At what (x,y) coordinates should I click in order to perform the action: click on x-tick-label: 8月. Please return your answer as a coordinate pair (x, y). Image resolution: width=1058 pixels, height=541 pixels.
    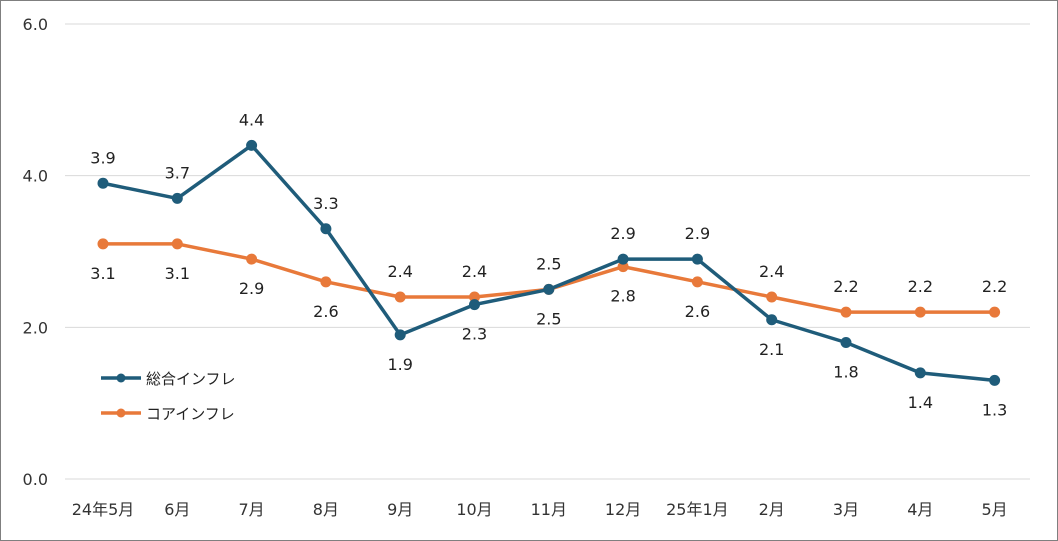
    Looking at the image, I should click on (326, 509).